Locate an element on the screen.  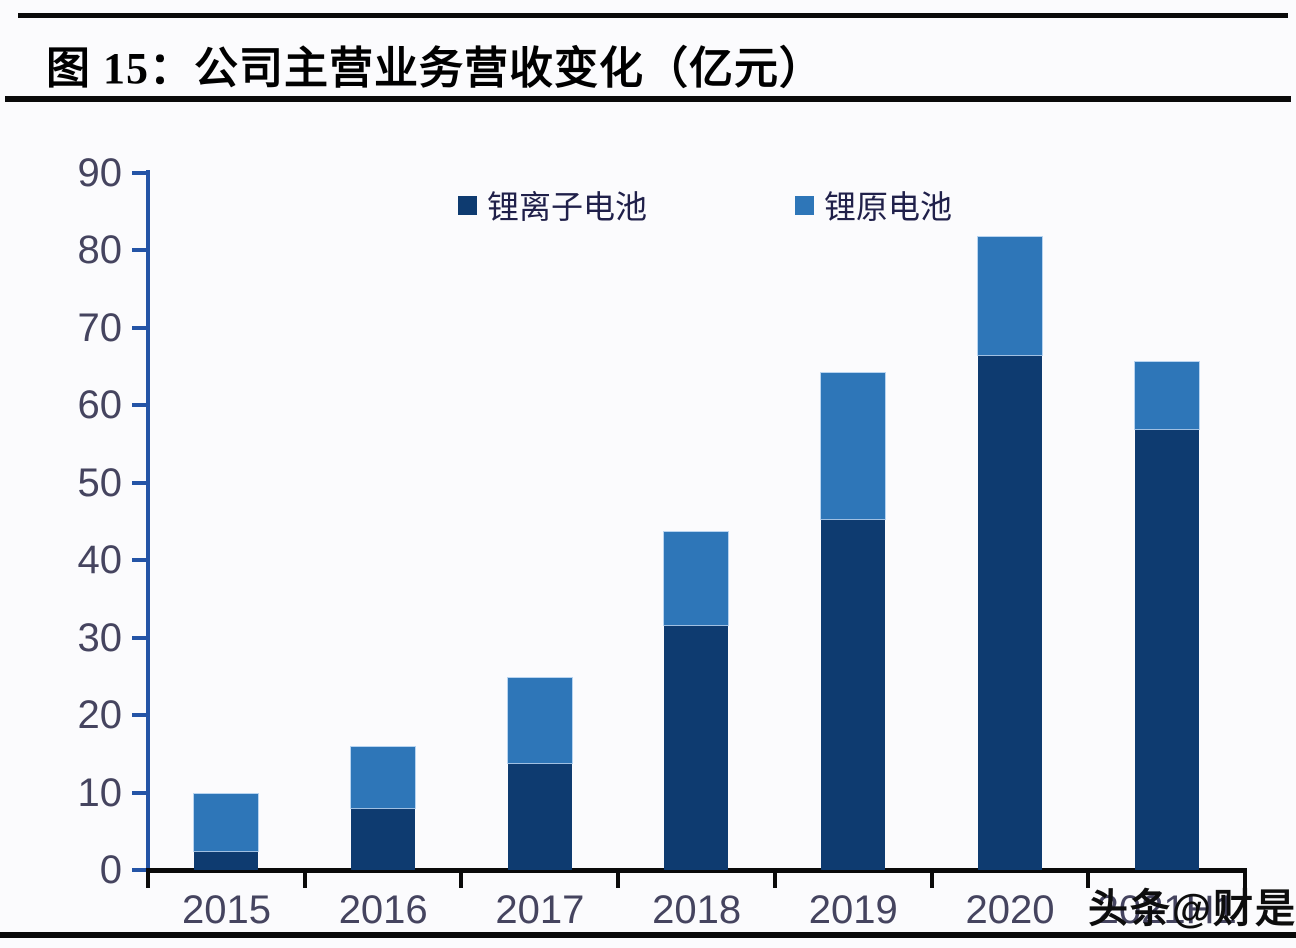
y-axis-tick-label: 0 is located at coordinates (110, 870).